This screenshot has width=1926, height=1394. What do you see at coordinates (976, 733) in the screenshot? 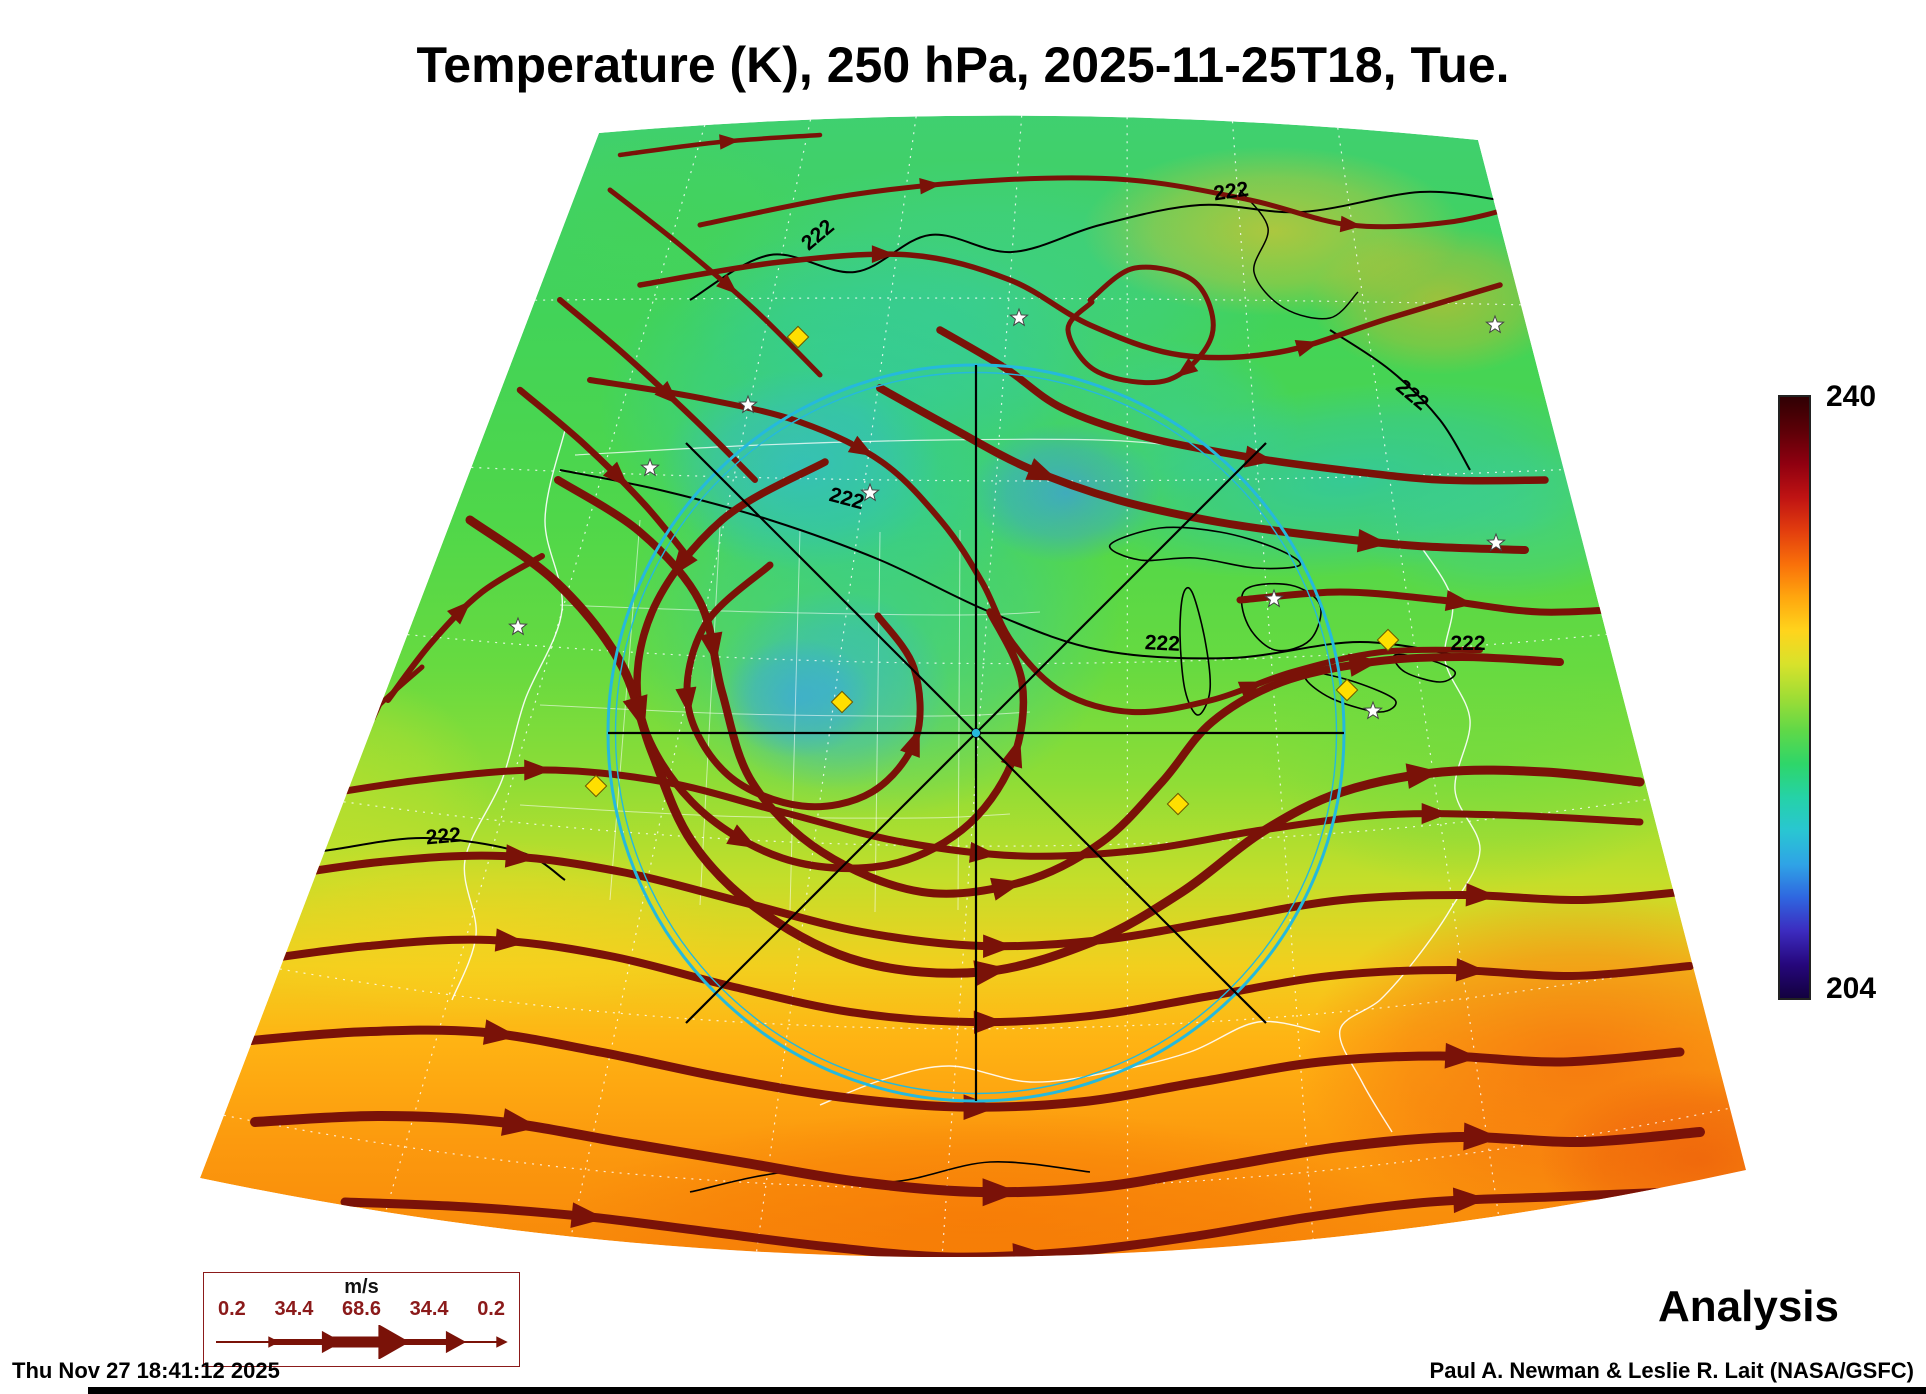
I see `circle-center-dot` at bounding box center [976, 733].